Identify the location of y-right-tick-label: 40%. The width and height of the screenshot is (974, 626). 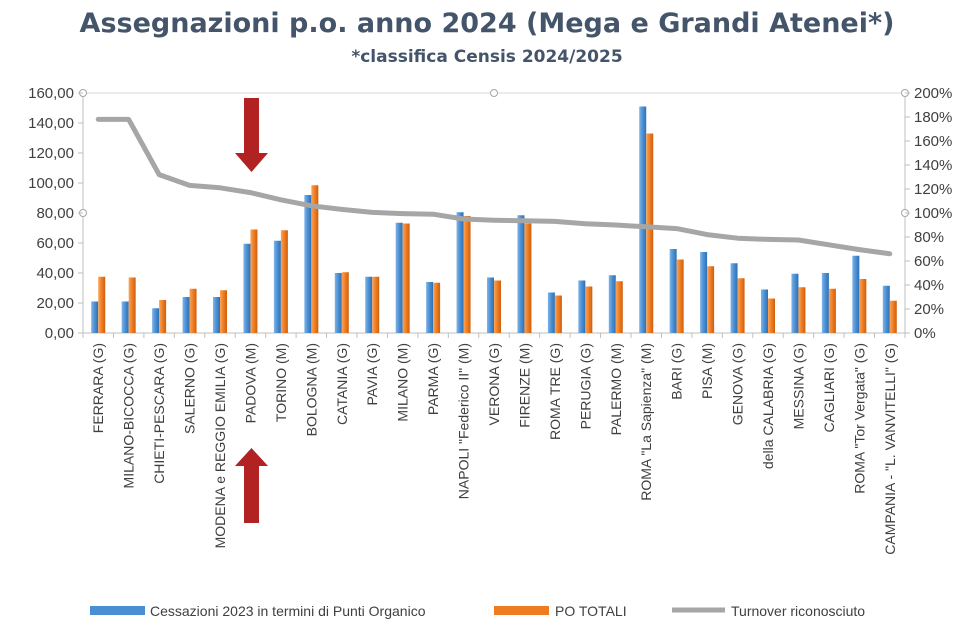
(929, 285).